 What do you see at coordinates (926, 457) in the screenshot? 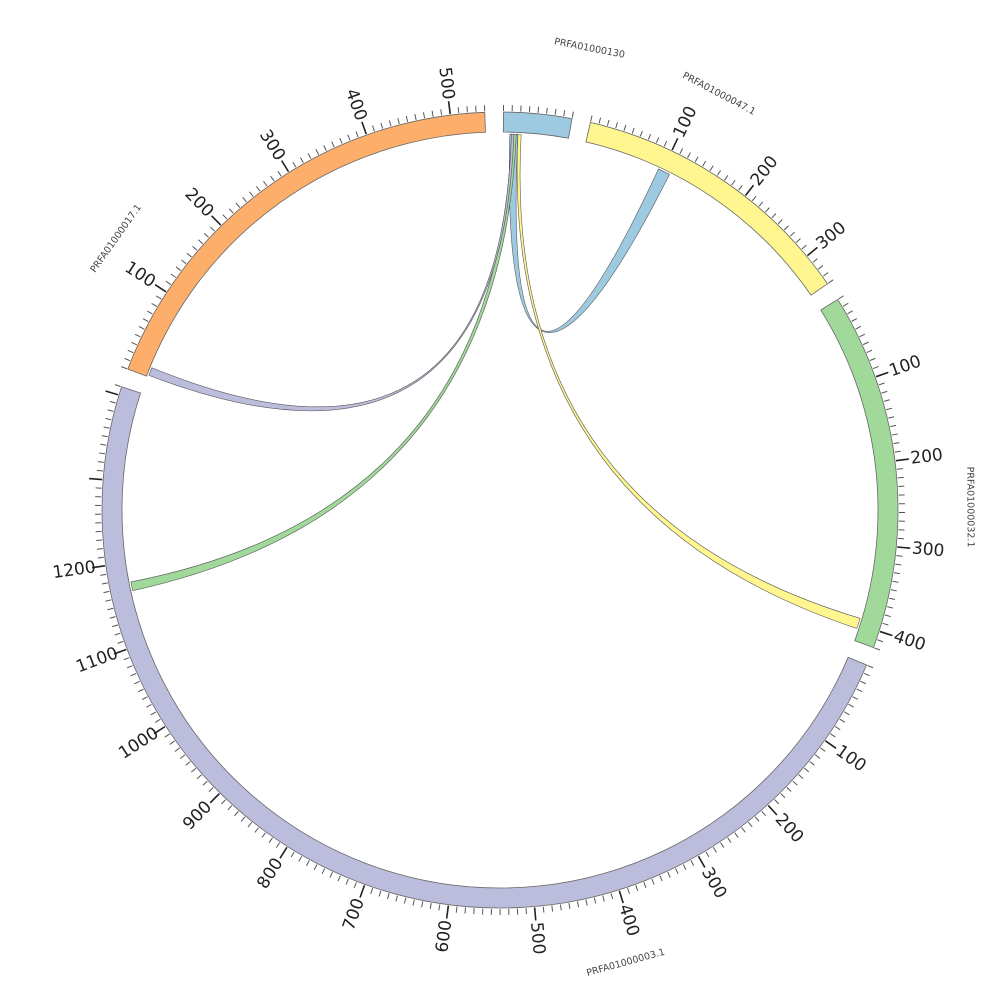
I see `tick-label: 200` at bounding box center [926, 457].